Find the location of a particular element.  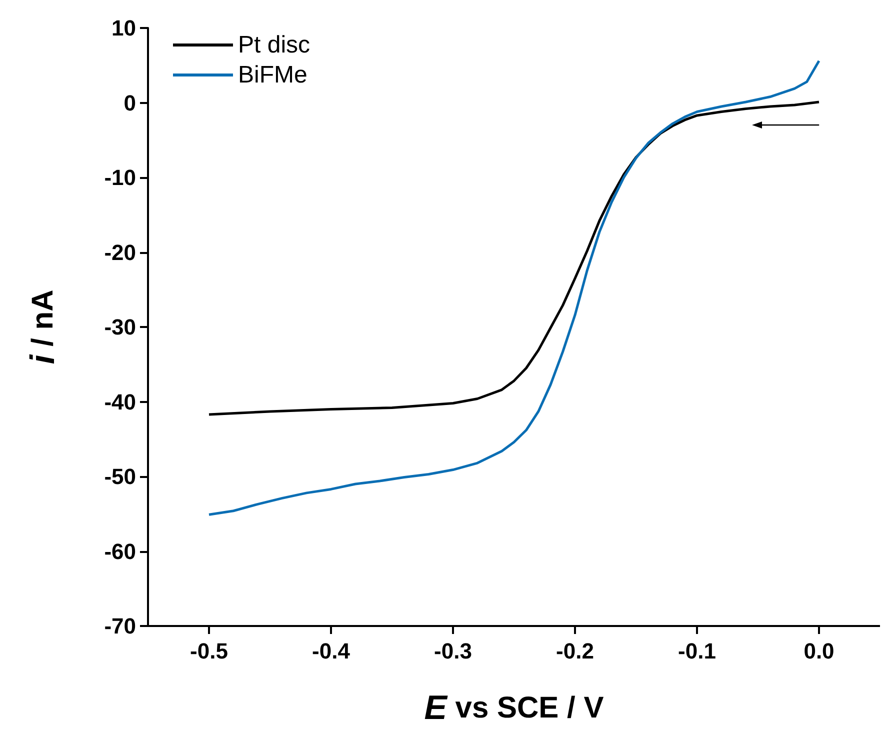

x-tick-label: -0.5 is located at coordinates (209, 651).